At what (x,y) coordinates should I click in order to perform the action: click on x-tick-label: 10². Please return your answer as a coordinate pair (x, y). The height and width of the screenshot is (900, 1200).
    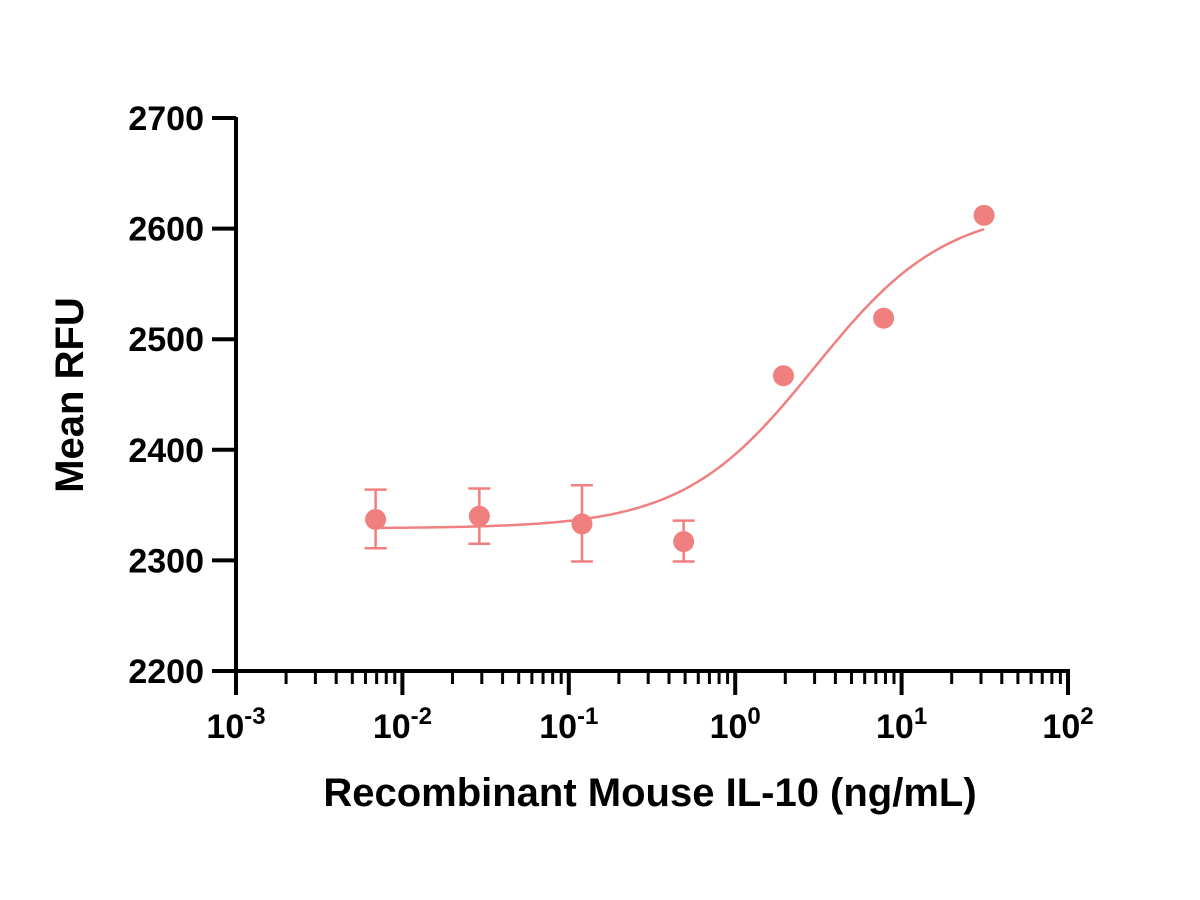
    Looking at the image, I should click on (1067, 724).